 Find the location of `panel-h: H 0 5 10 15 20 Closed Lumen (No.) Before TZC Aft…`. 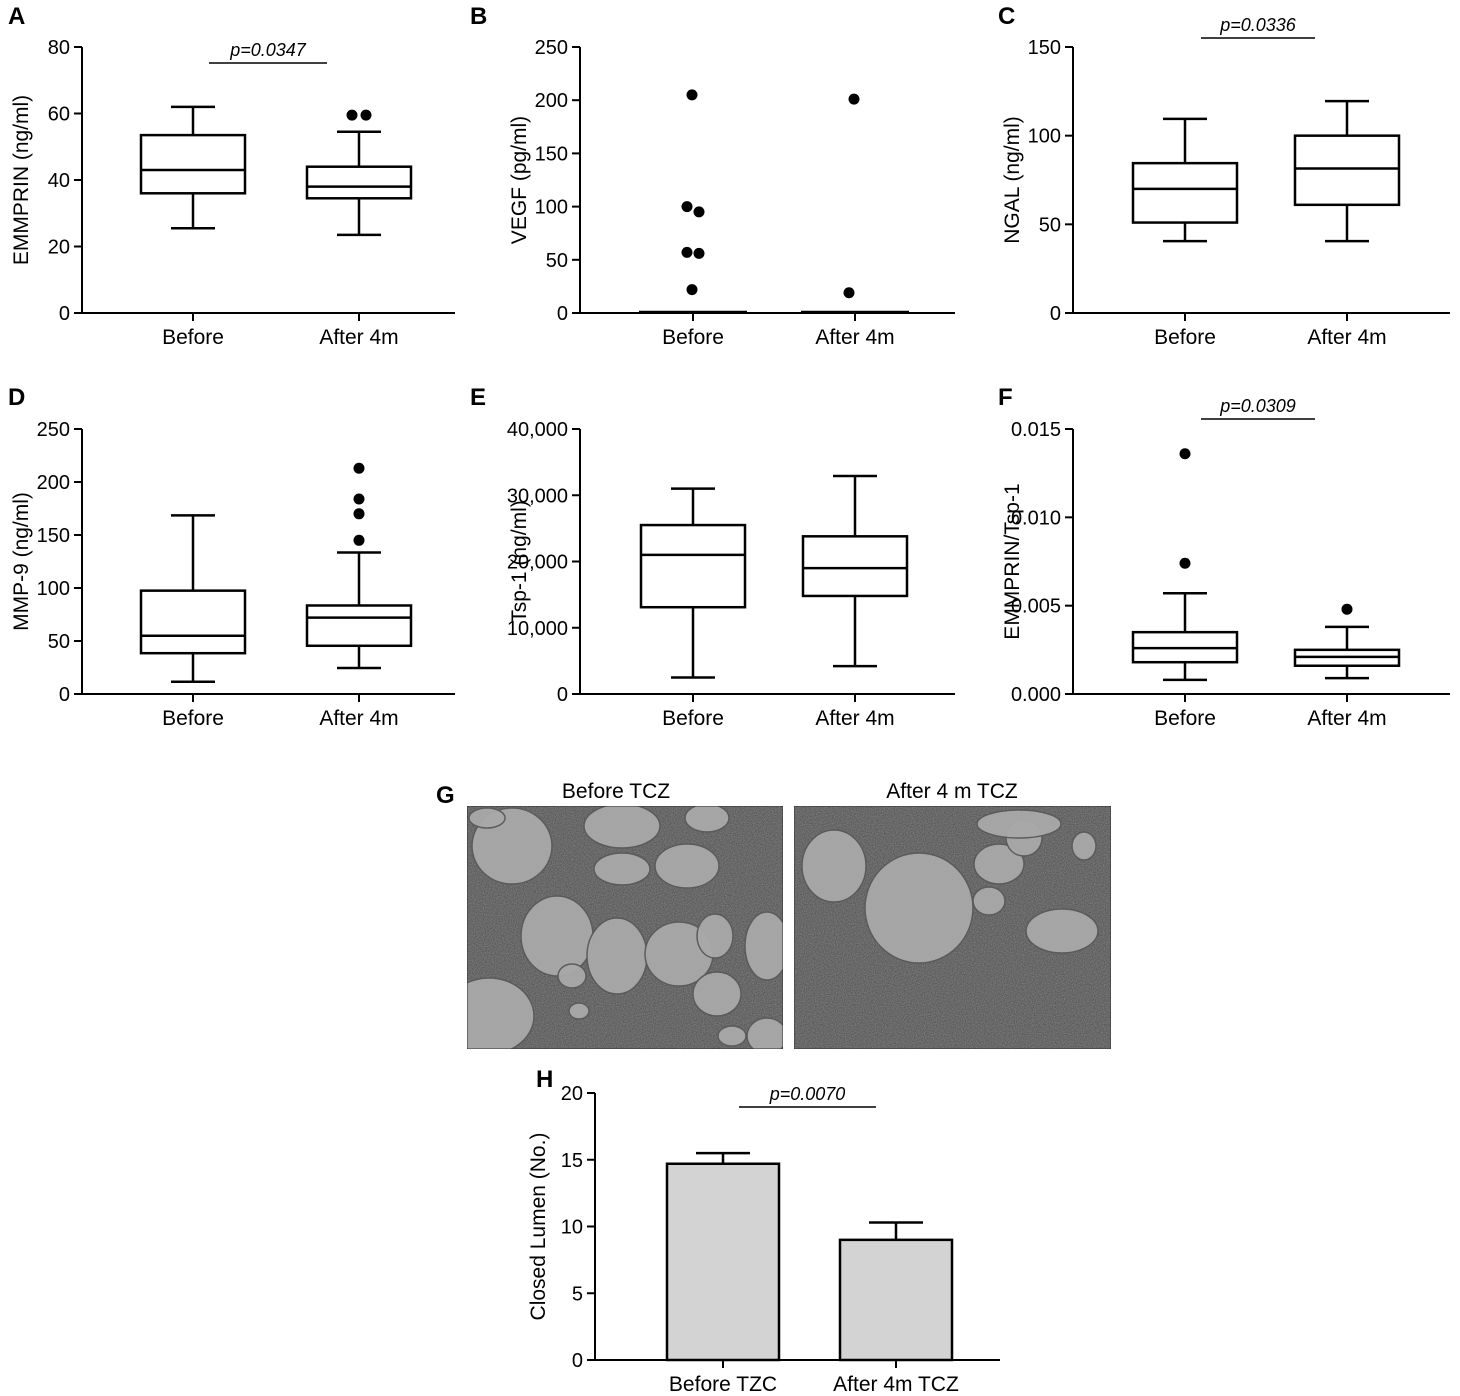

panel-h: H 0 5 10 15 20 Closed Lumen (No.) Before TZC Aft… is located at coordinates (763, 1231).